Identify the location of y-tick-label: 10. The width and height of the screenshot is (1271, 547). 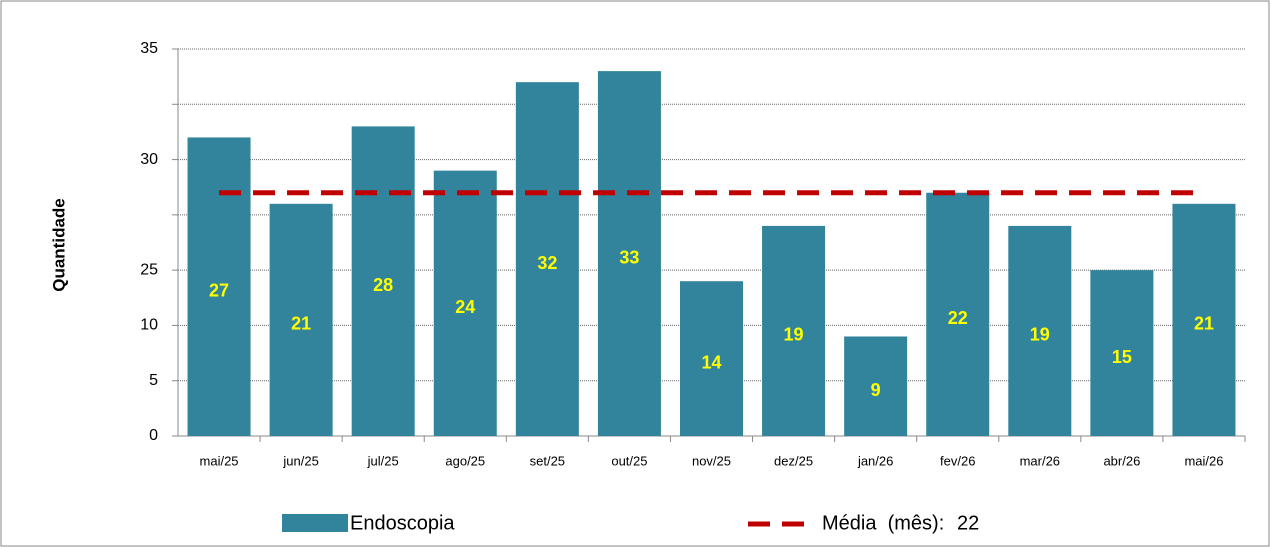
(149, 325).